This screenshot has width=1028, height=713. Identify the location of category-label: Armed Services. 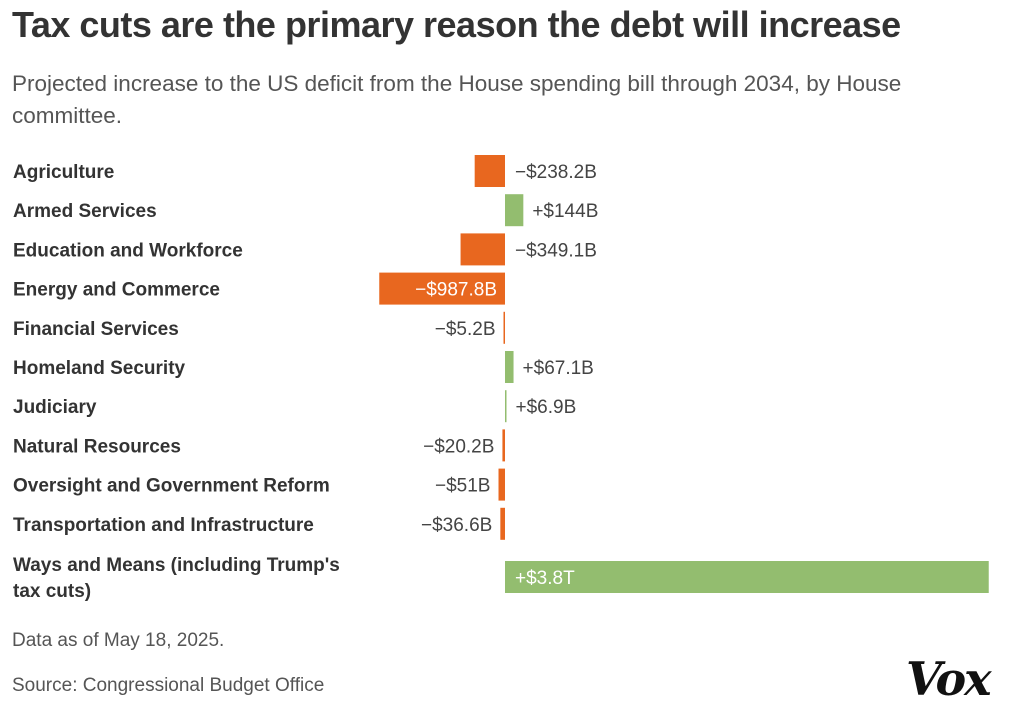
(85, 211).